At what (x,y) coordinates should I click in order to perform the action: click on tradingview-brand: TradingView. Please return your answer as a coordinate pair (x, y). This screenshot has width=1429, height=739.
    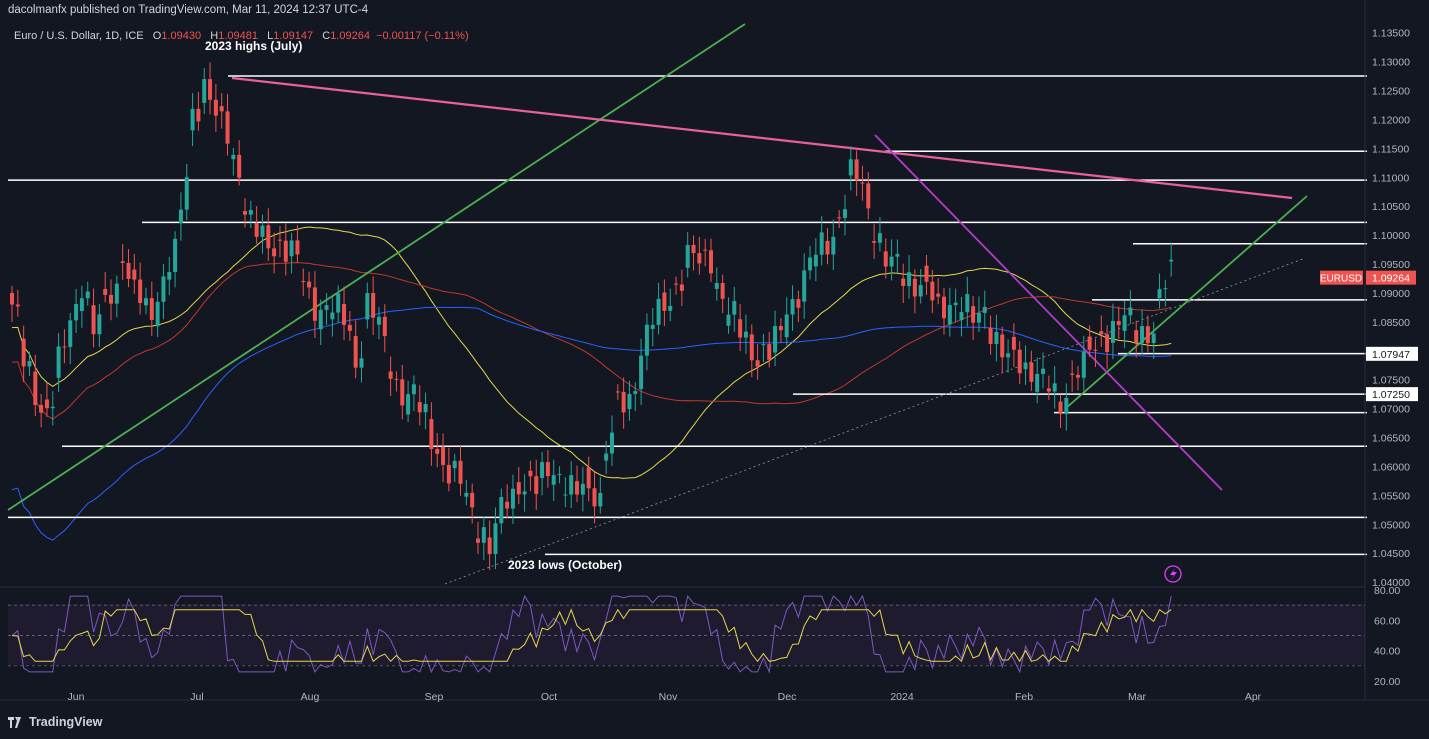
    Looking at the image, I should click on (55, 722).